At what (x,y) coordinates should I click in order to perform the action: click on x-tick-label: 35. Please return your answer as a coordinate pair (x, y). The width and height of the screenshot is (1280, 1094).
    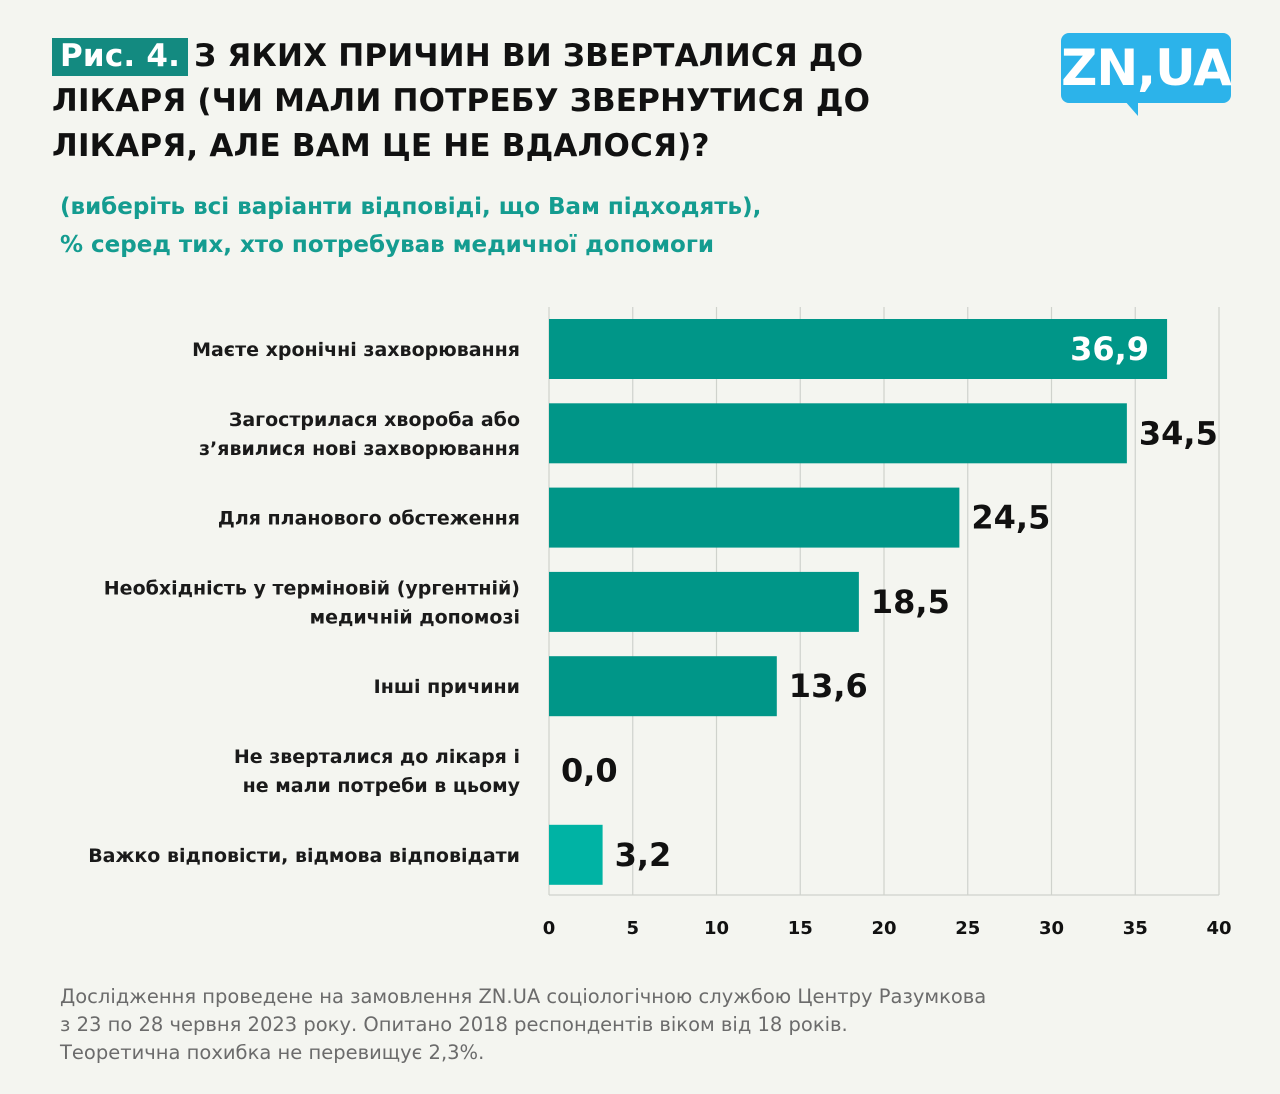
    Looking at the image, I should click on (1135, 928).